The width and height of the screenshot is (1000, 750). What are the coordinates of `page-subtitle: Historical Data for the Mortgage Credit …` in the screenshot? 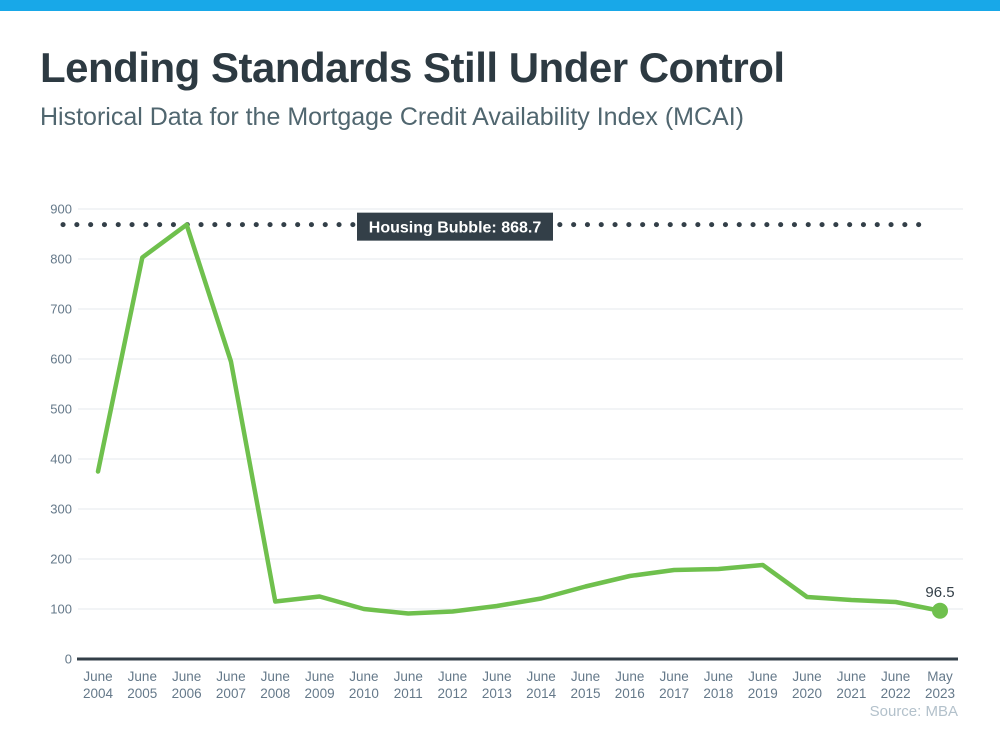 It's located at (392, 117).